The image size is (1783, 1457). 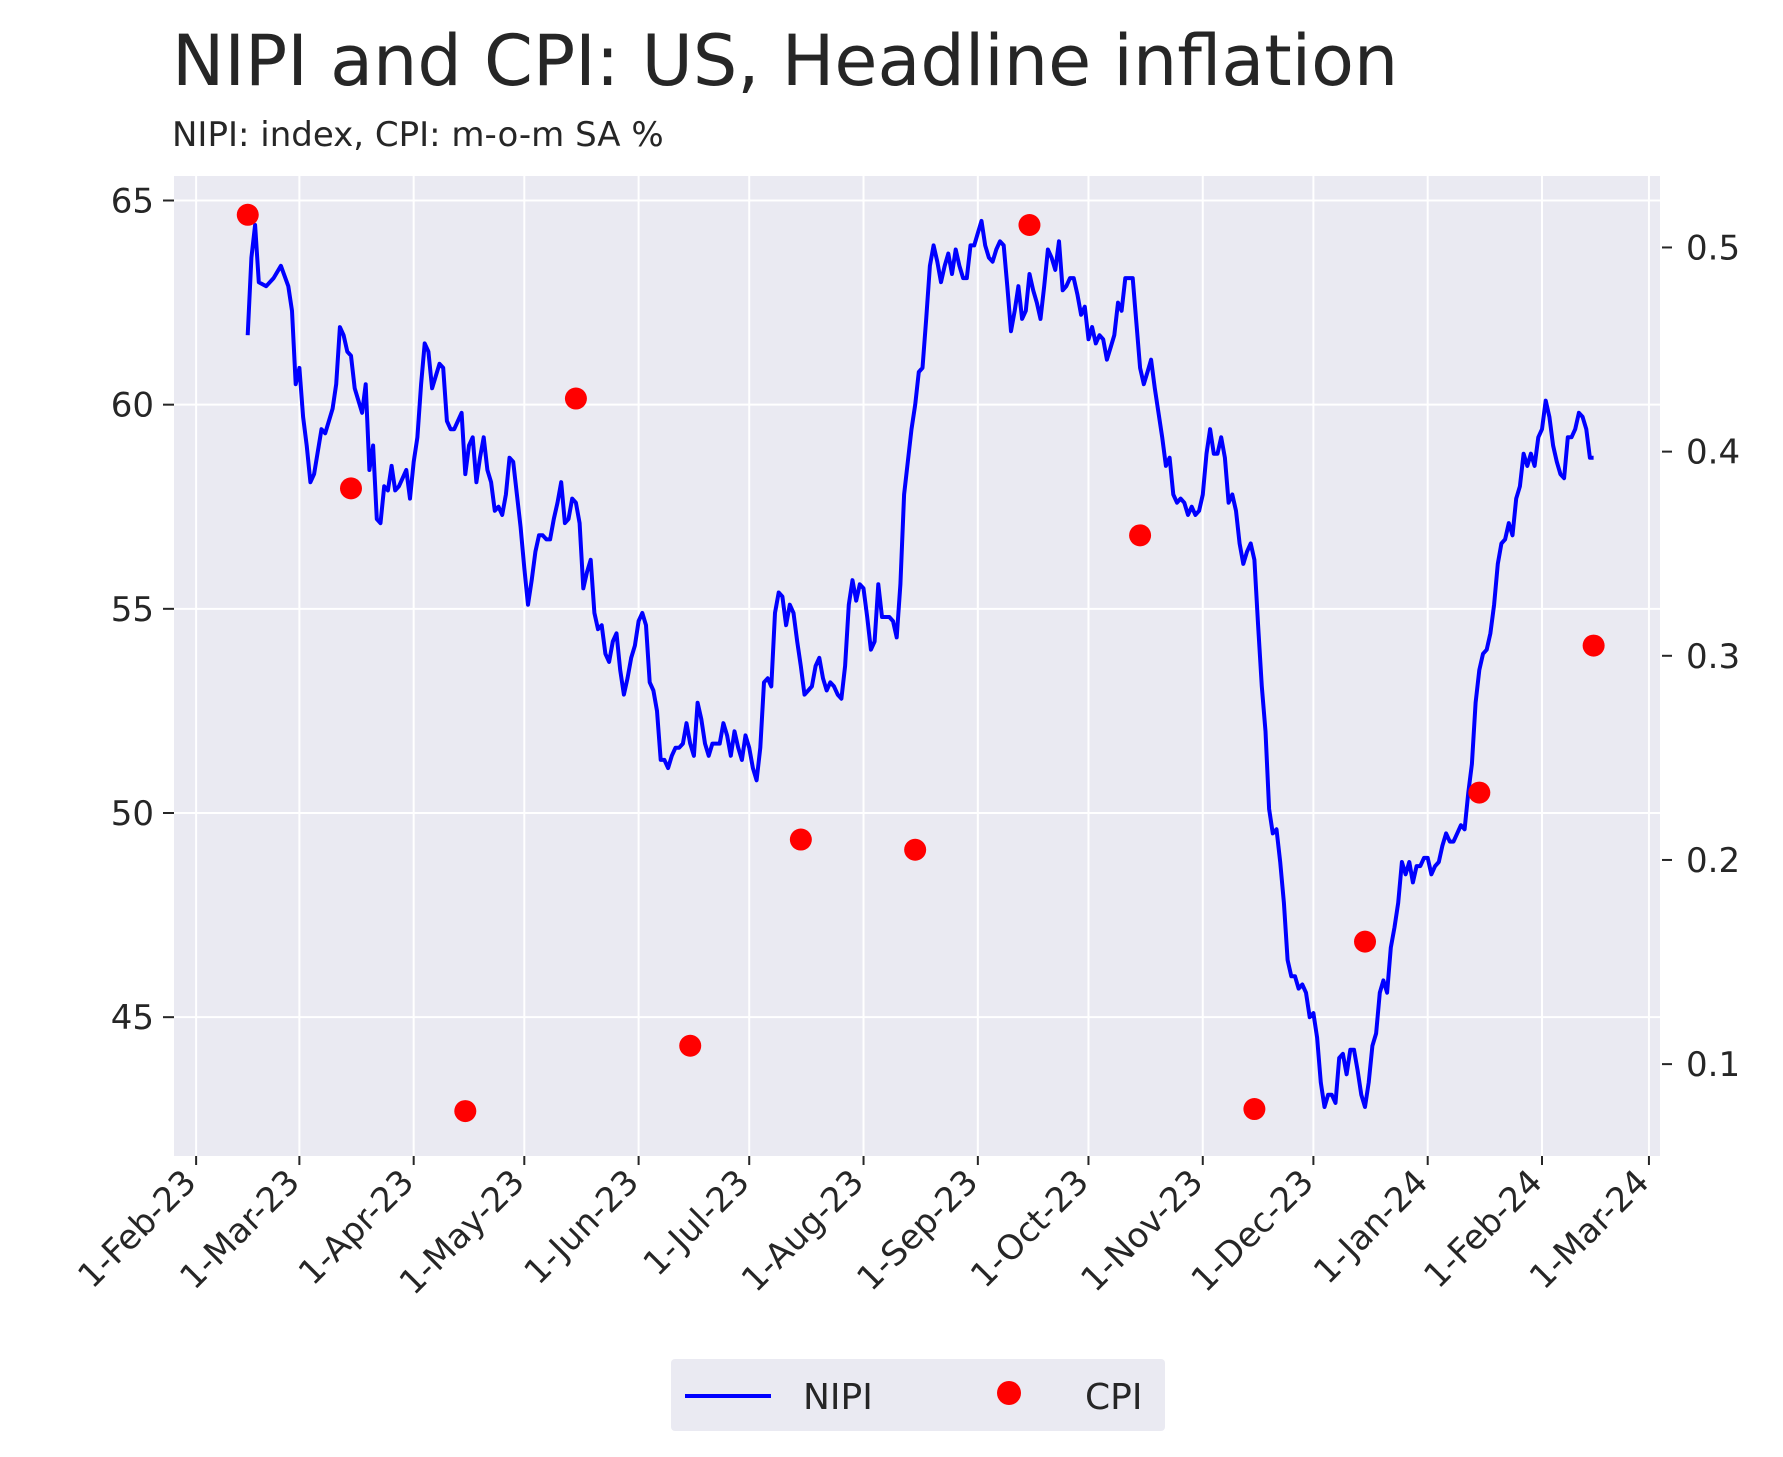 I want to click on x-tick-label: 1-Aug-23, so click(x=803, y=1231).